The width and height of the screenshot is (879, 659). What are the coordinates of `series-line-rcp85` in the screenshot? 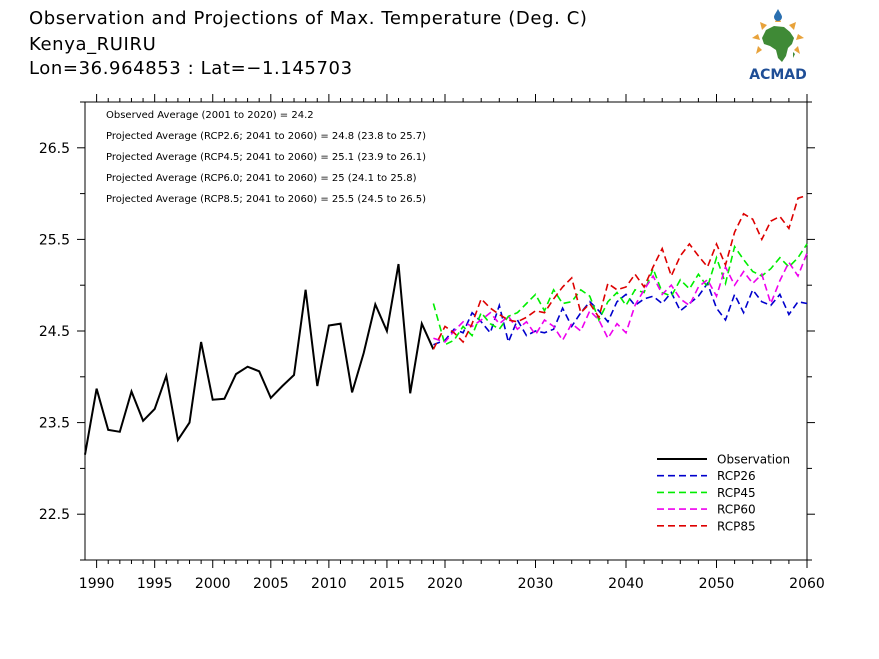 It's located at (620, 272).